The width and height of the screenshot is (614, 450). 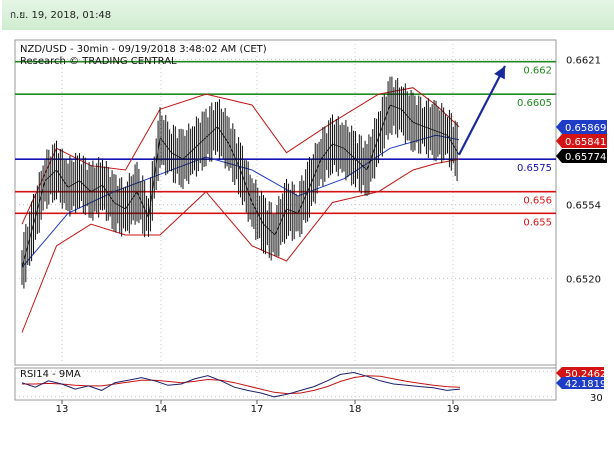 I want to click on y-tick-label: 0.6554, so click(x=583, y=206).